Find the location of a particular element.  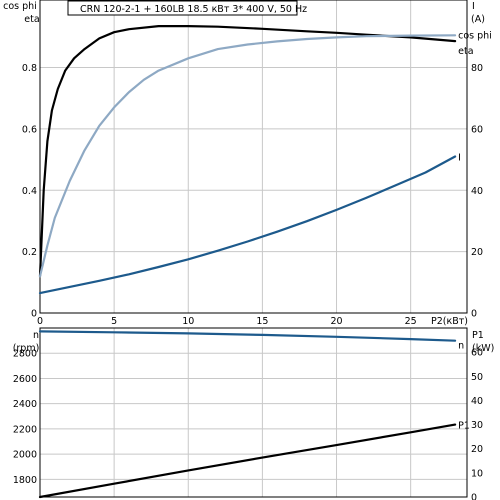

left-axis-label-cosphi: cos phi is located at coordinates (20, 6).